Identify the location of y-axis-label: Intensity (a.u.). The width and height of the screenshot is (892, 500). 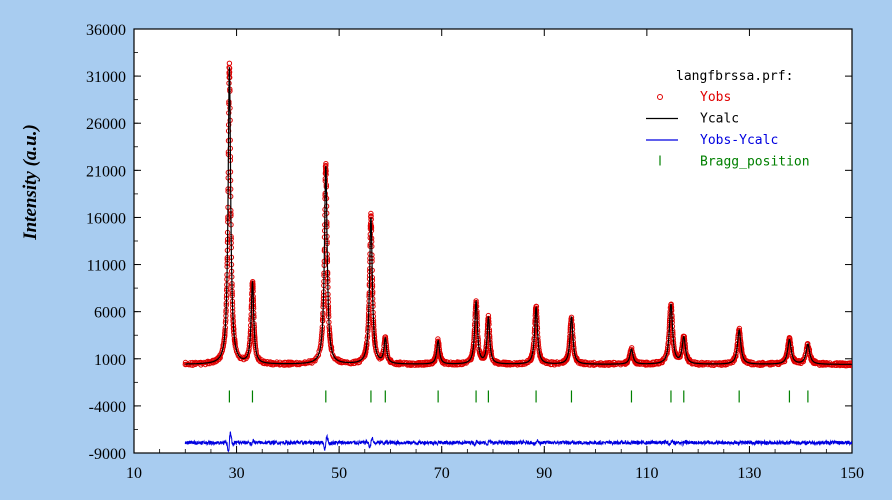
(30, 182).